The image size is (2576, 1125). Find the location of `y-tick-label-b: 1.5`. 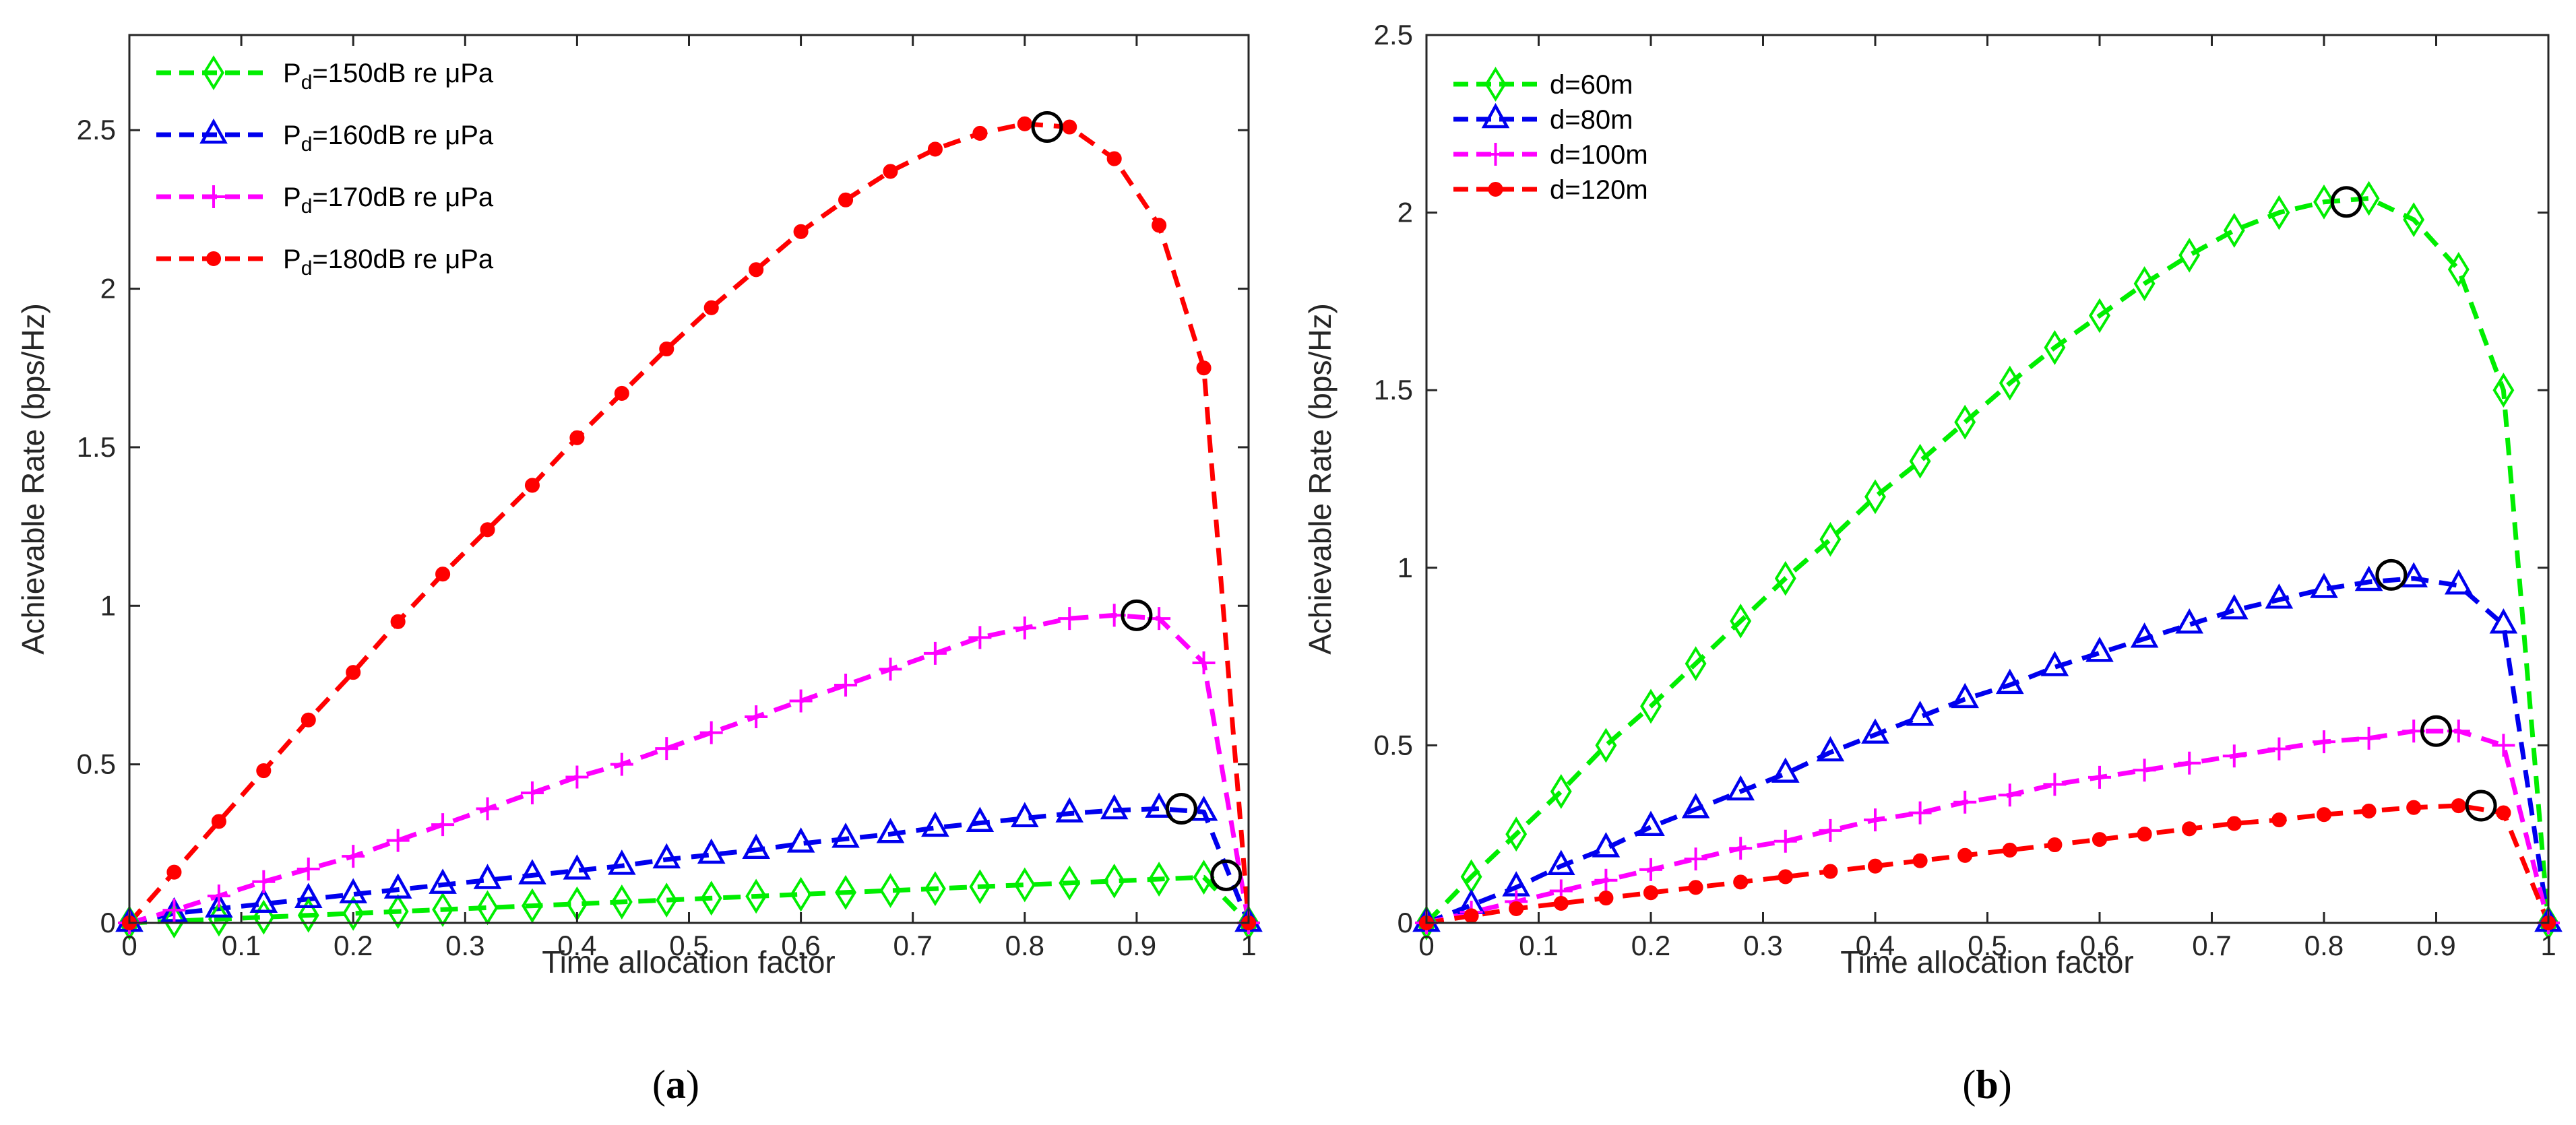

y-tick-label-b: 1.5 is located at coordinates (1393, 390).